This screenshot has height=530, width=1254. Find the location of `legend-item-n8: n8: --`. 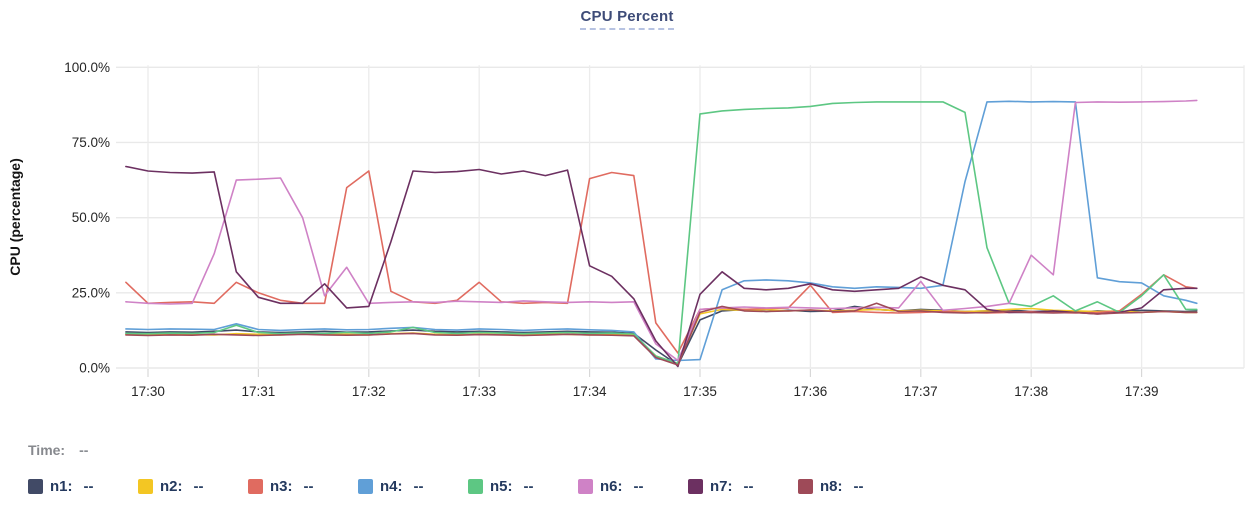

legend-item-n8: n8: -- is located at coordinates (853, 486).